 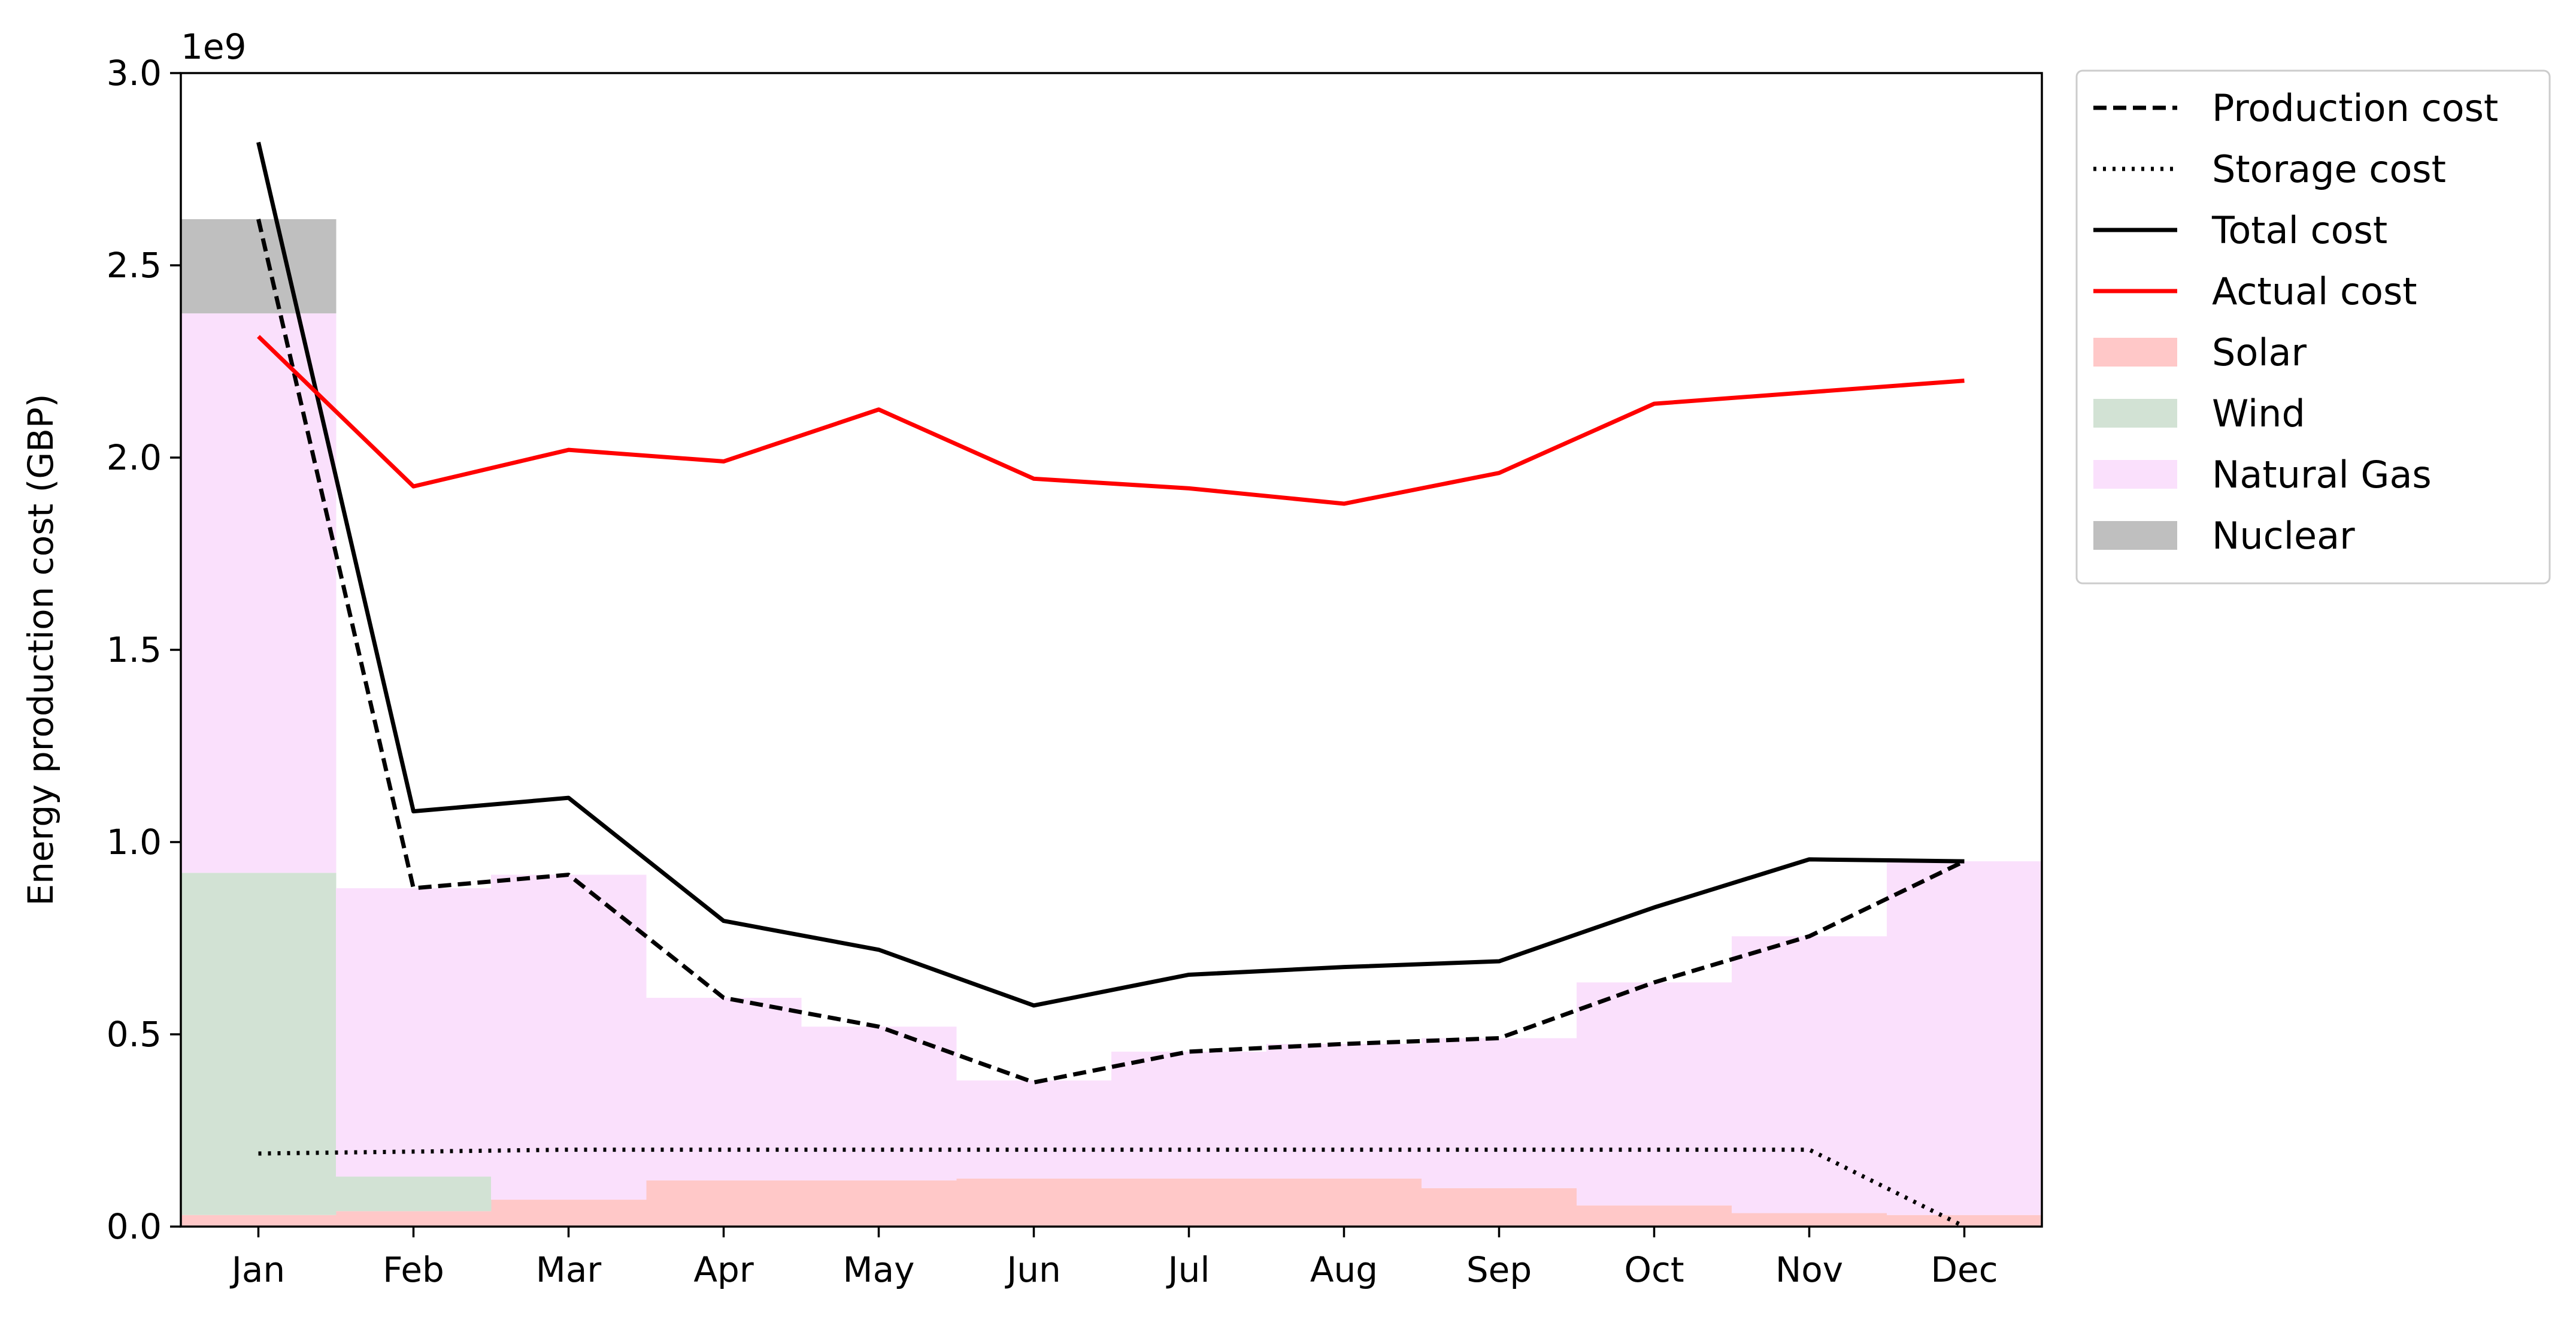 I want to click on solar-area-apr, so click(x=724, y=1204).